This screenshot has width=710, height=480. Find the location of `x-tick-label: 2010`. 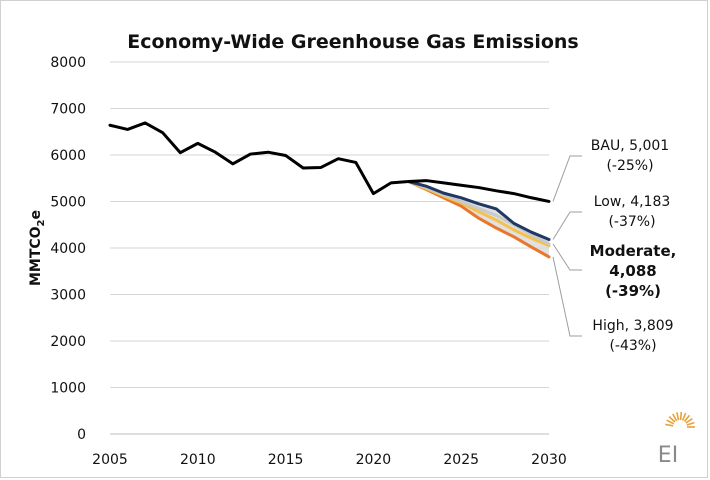

x-tick-label: 2010 is located at coordinates (198, 460).